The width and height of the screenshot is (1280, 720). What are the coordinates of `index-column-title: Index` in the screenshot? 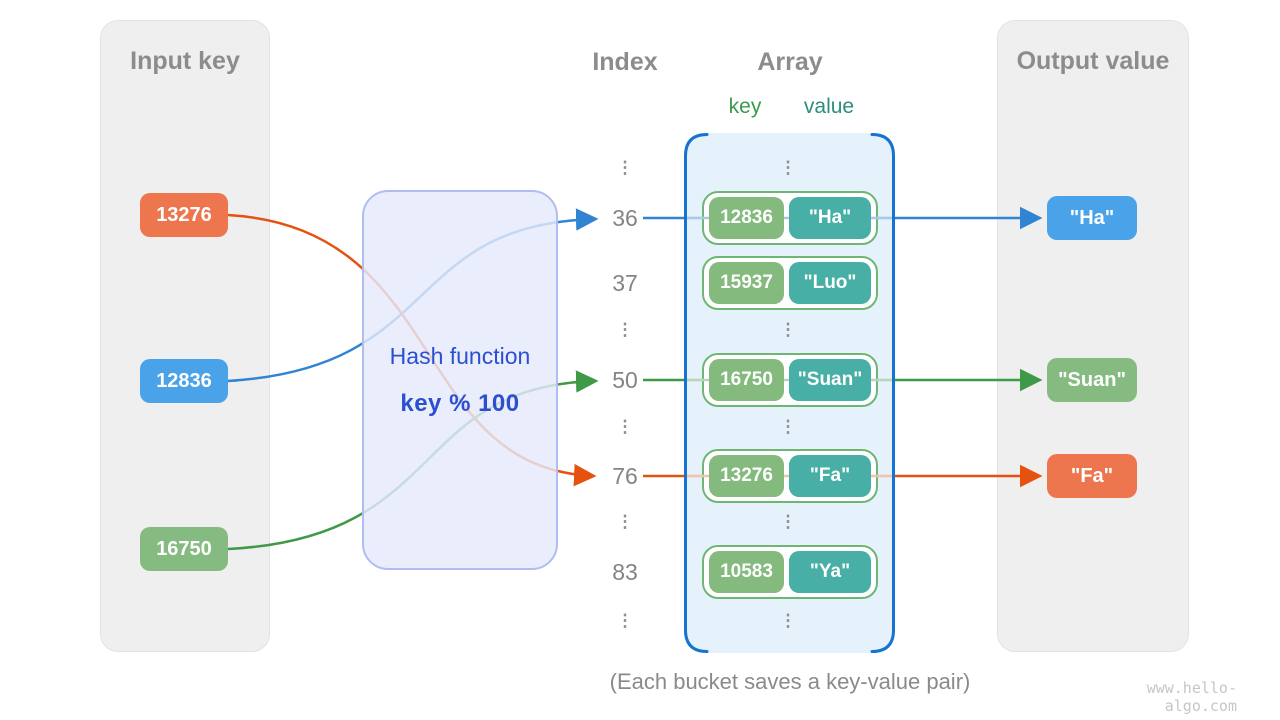 It's located at (625, 62).